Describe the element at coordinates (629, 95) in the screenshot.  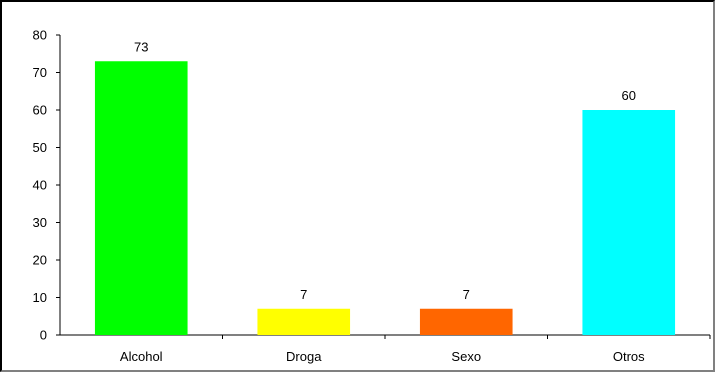
I see `data-label: 60` at that location.